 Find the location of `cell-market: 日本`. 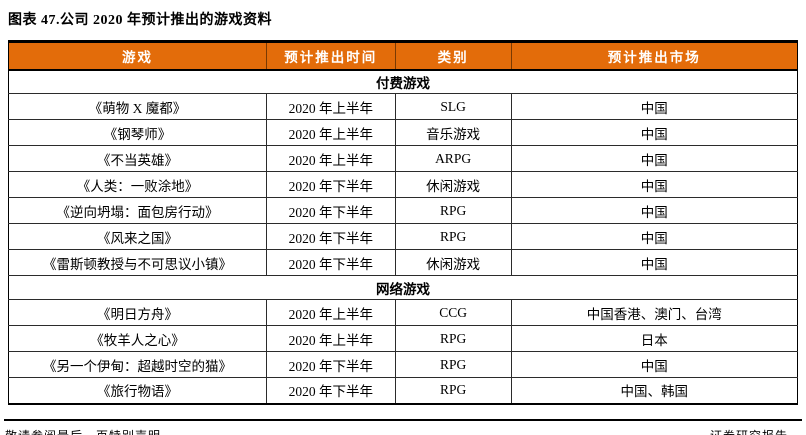

cell-market: 日本 is located at coordinates (654, 338).